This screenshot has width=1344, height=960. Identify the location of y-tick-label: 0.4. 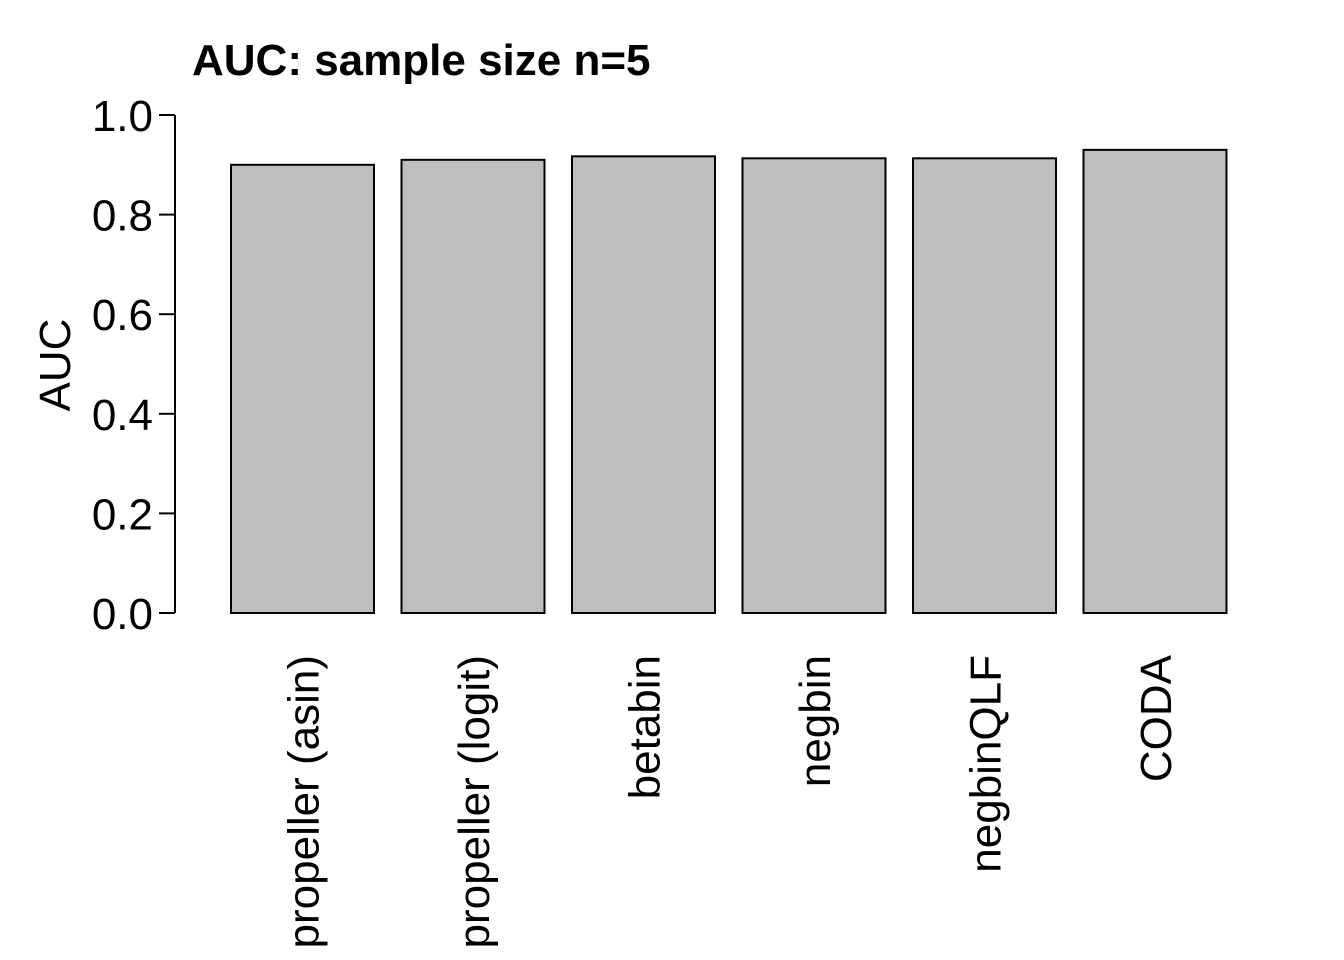
(122, 415).